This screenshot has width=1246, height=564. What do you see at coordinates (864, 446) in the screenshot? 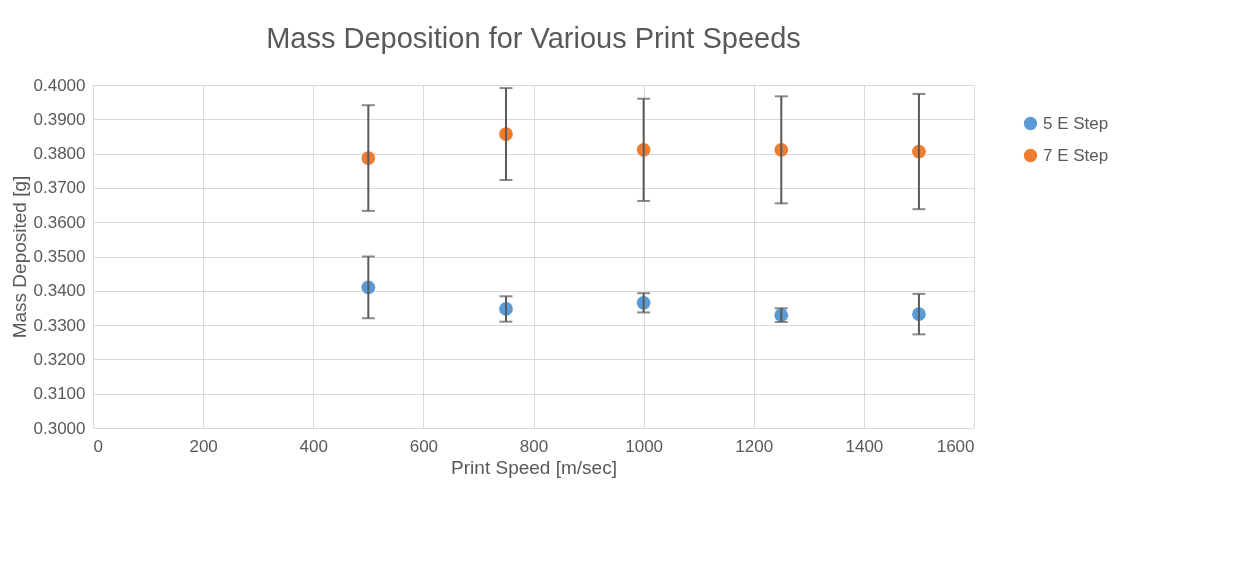
I see `x-tick-label: 1400` at bounding box center [864, 446].